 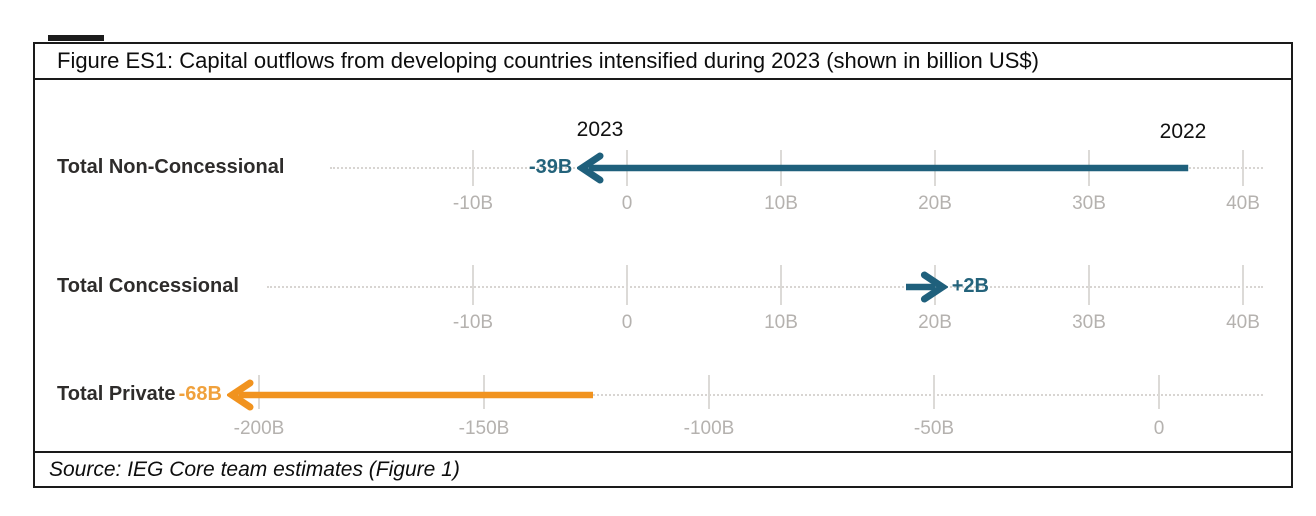 What do you see at coordinates (76, 38) in the screenshot?
I see `scan-artifact-mark` at bounding box center [76, 38].